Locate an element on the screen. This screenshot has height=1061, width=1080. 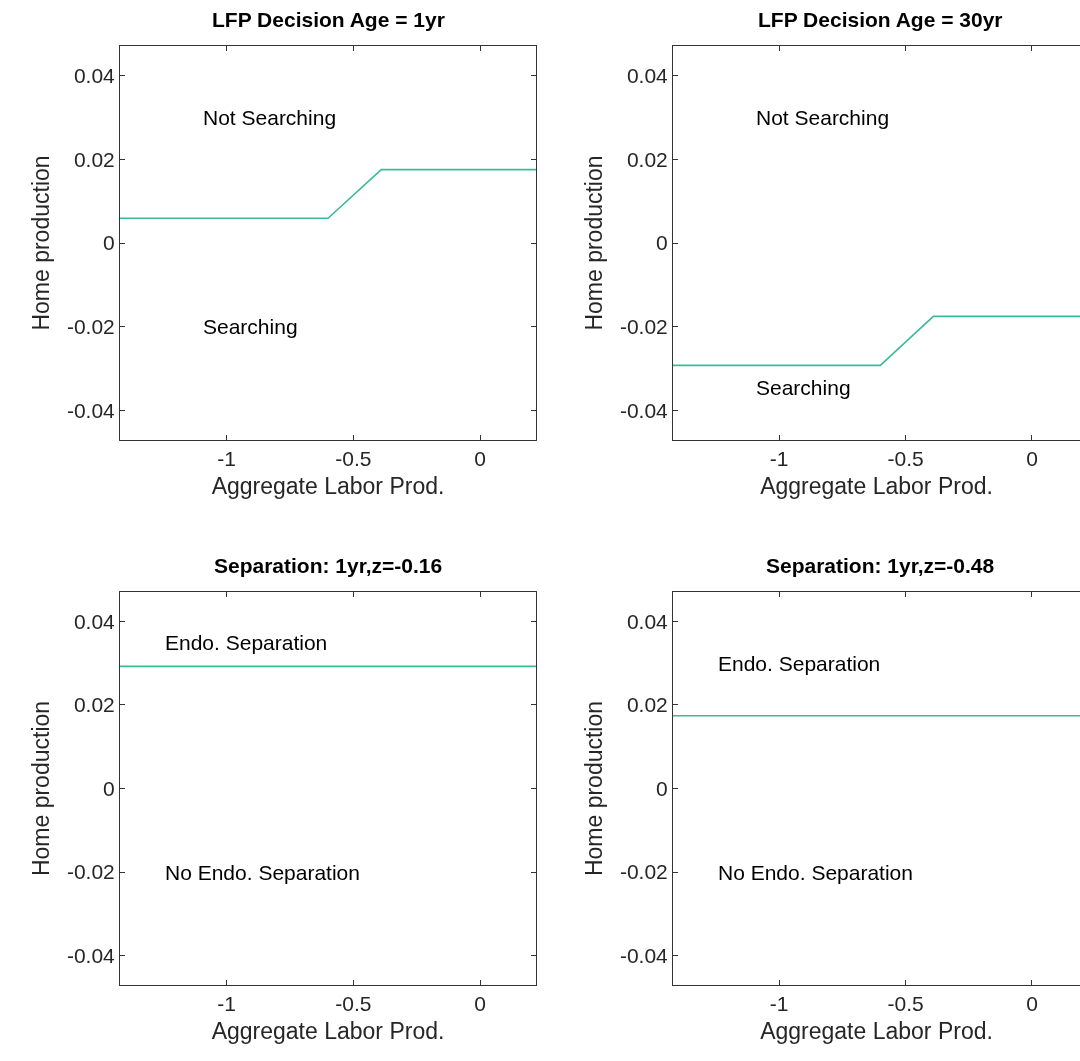
chart-title: Separation: 1yr,z=-0.16 is located at coordinates (328, 565).